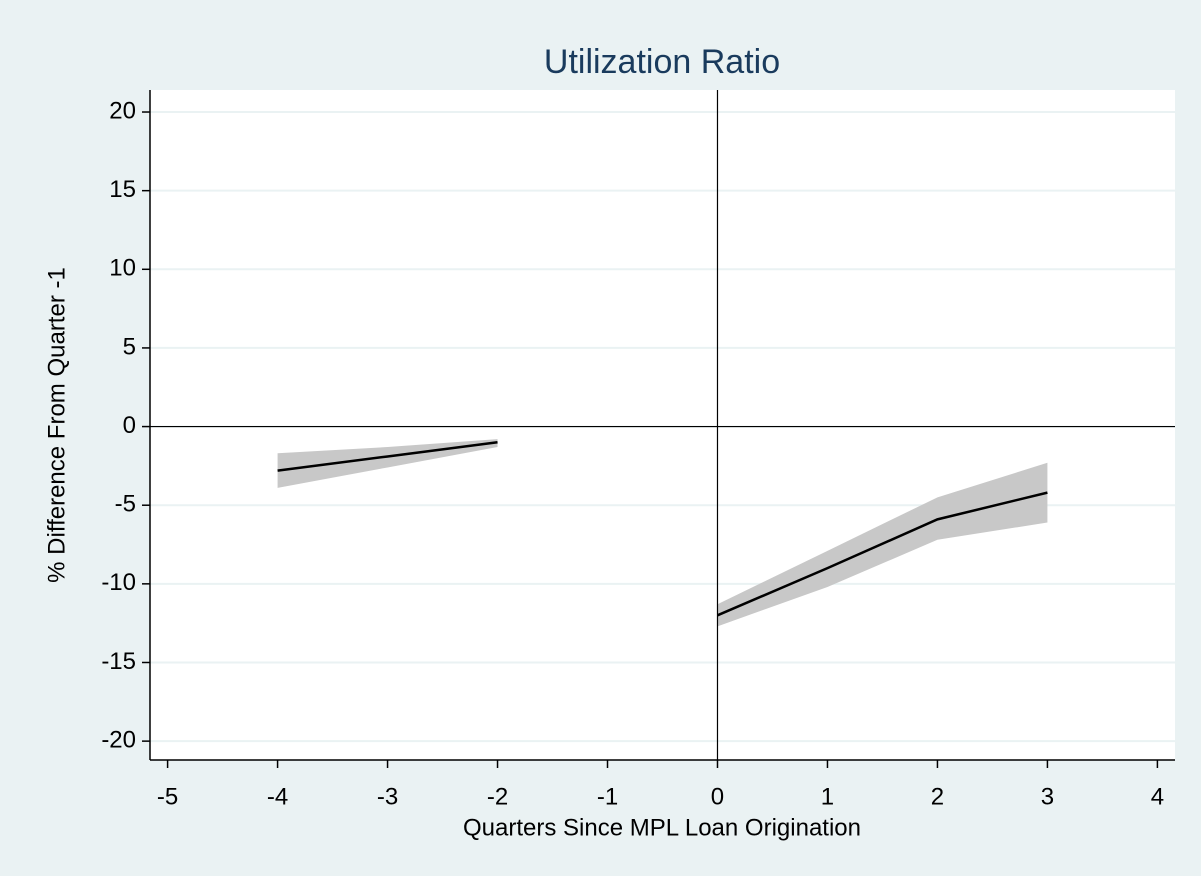  What do you see at coordinates (122, 189) in the screenshot?
I see `y-tick-label: 15` at bounding box center [122, 189].